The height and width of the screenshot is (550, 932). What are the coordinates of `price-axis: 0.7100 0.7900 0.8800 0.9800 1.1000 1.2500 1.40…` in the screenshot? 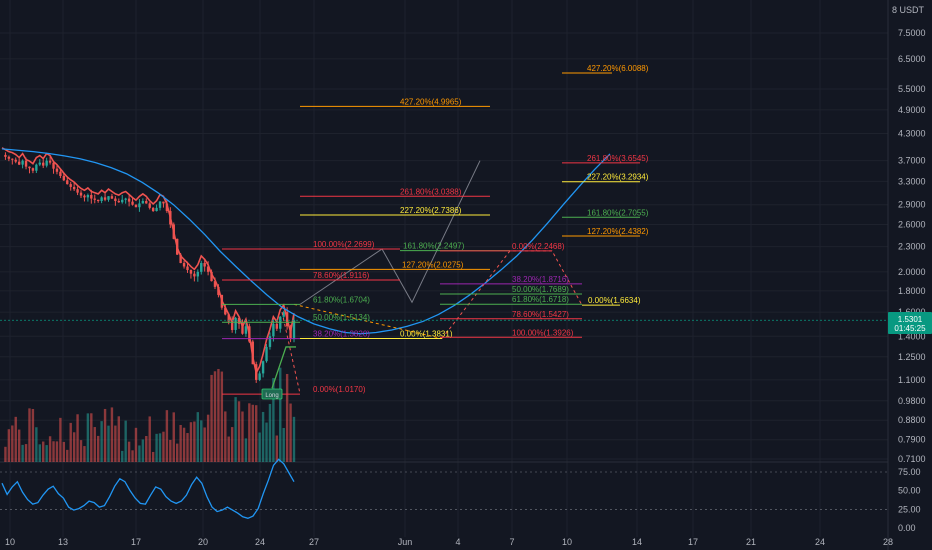 It's located at (912, 280).